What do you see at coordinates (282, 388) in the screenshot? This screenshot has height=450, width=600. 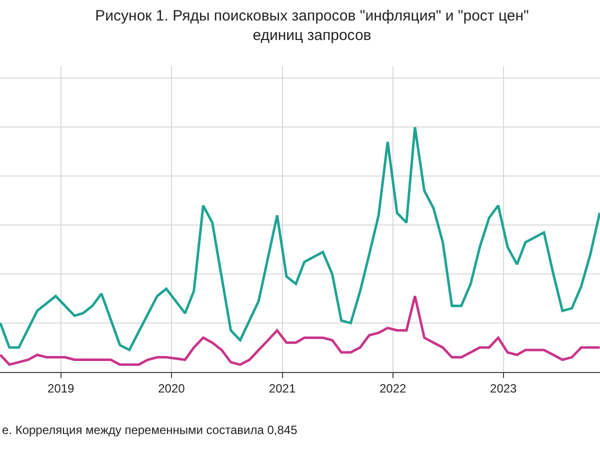 I see `x-tick-label: 2021` at bounding box center [282, 388].